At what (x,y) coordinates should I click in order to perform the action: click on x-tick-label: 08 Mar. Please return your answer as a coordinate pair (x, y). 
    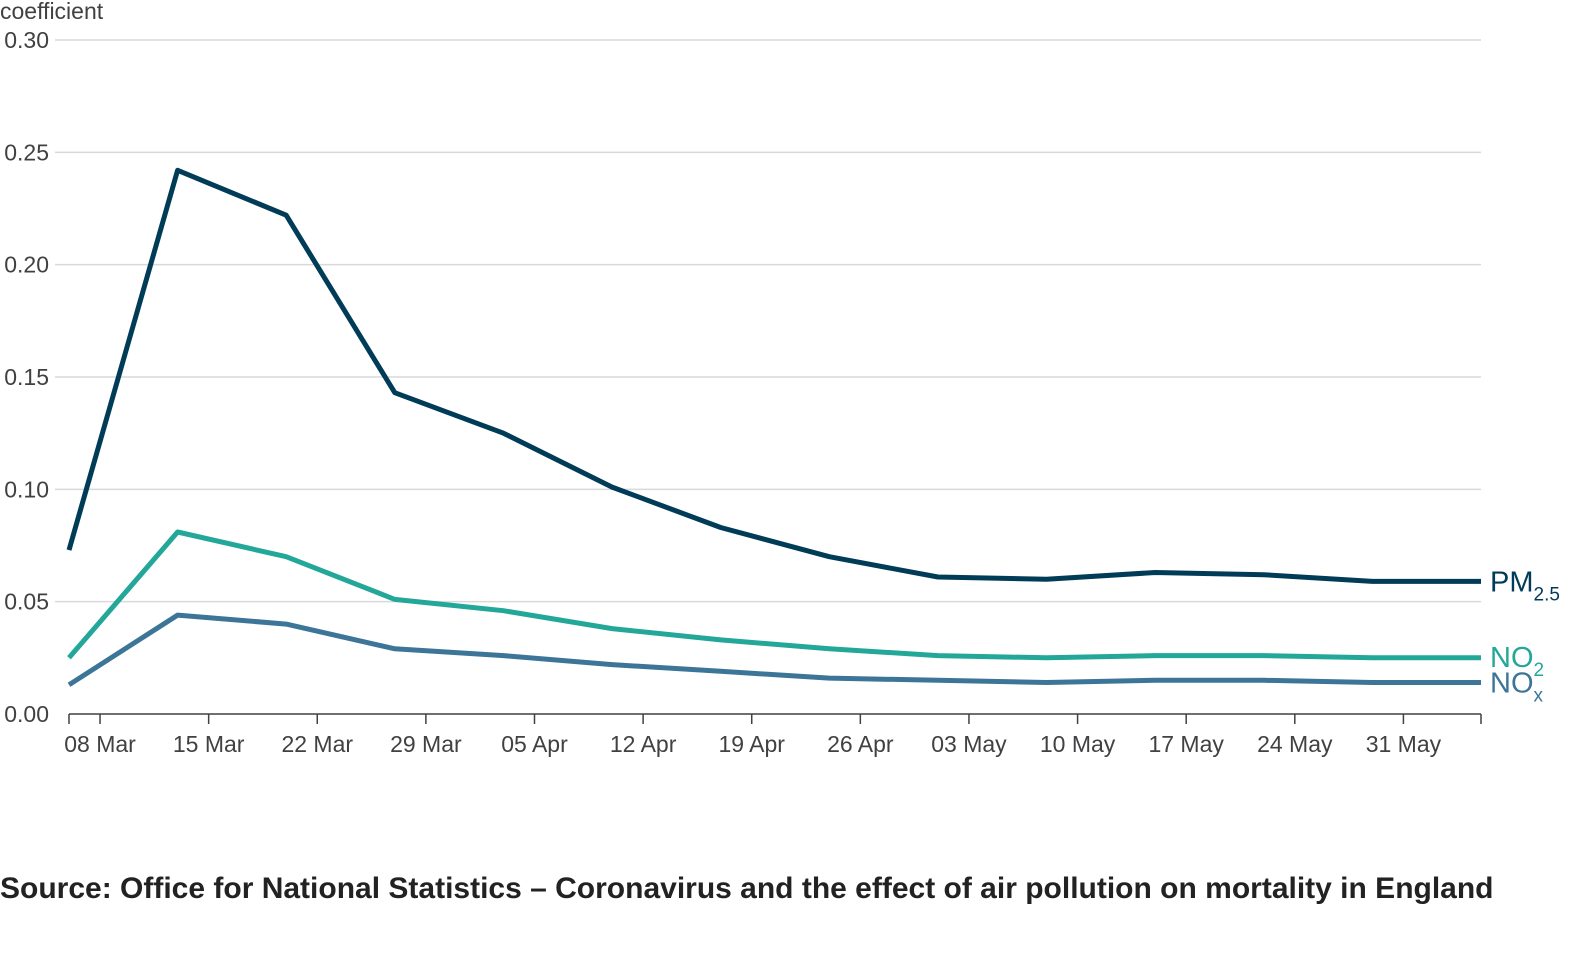
    Looking at the image, I should click on (100, 744).